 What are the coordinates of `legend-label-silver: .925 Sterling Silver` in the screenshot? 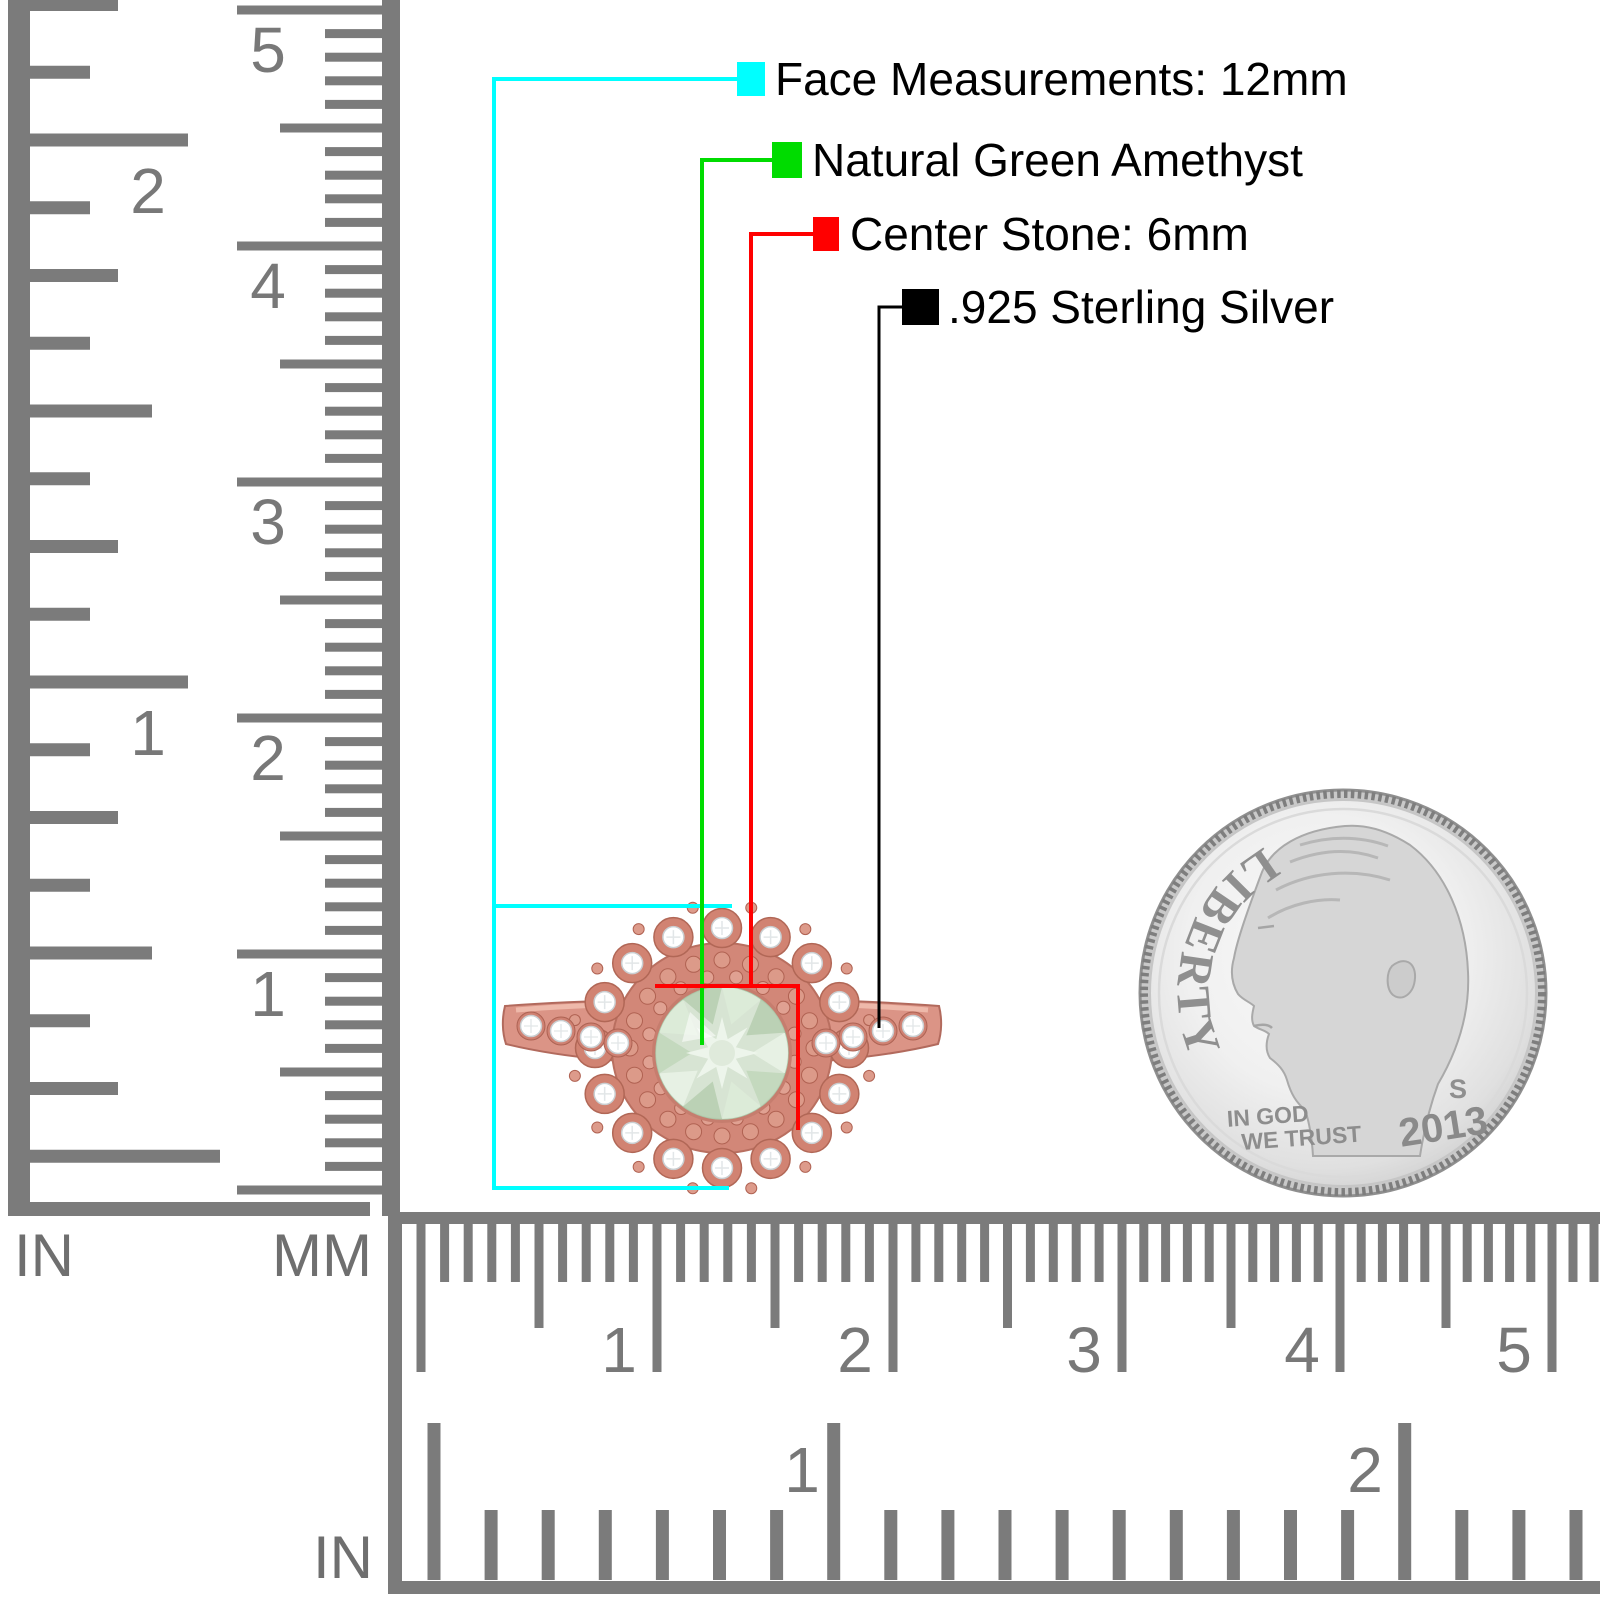 It's located at (1141, 307).